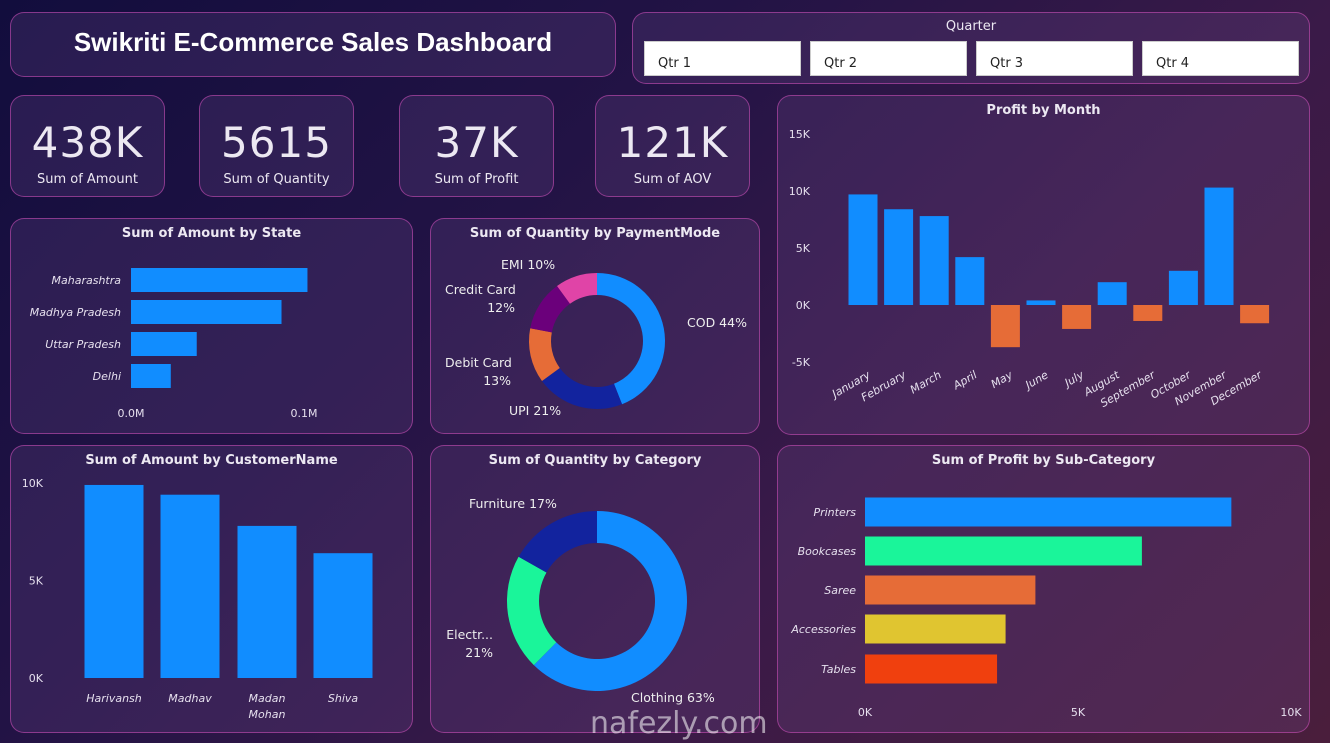  What do you see at coordinates (838, 669) in the screenshot?
I see `category-label: Tables` at bounding box center [838, 669].